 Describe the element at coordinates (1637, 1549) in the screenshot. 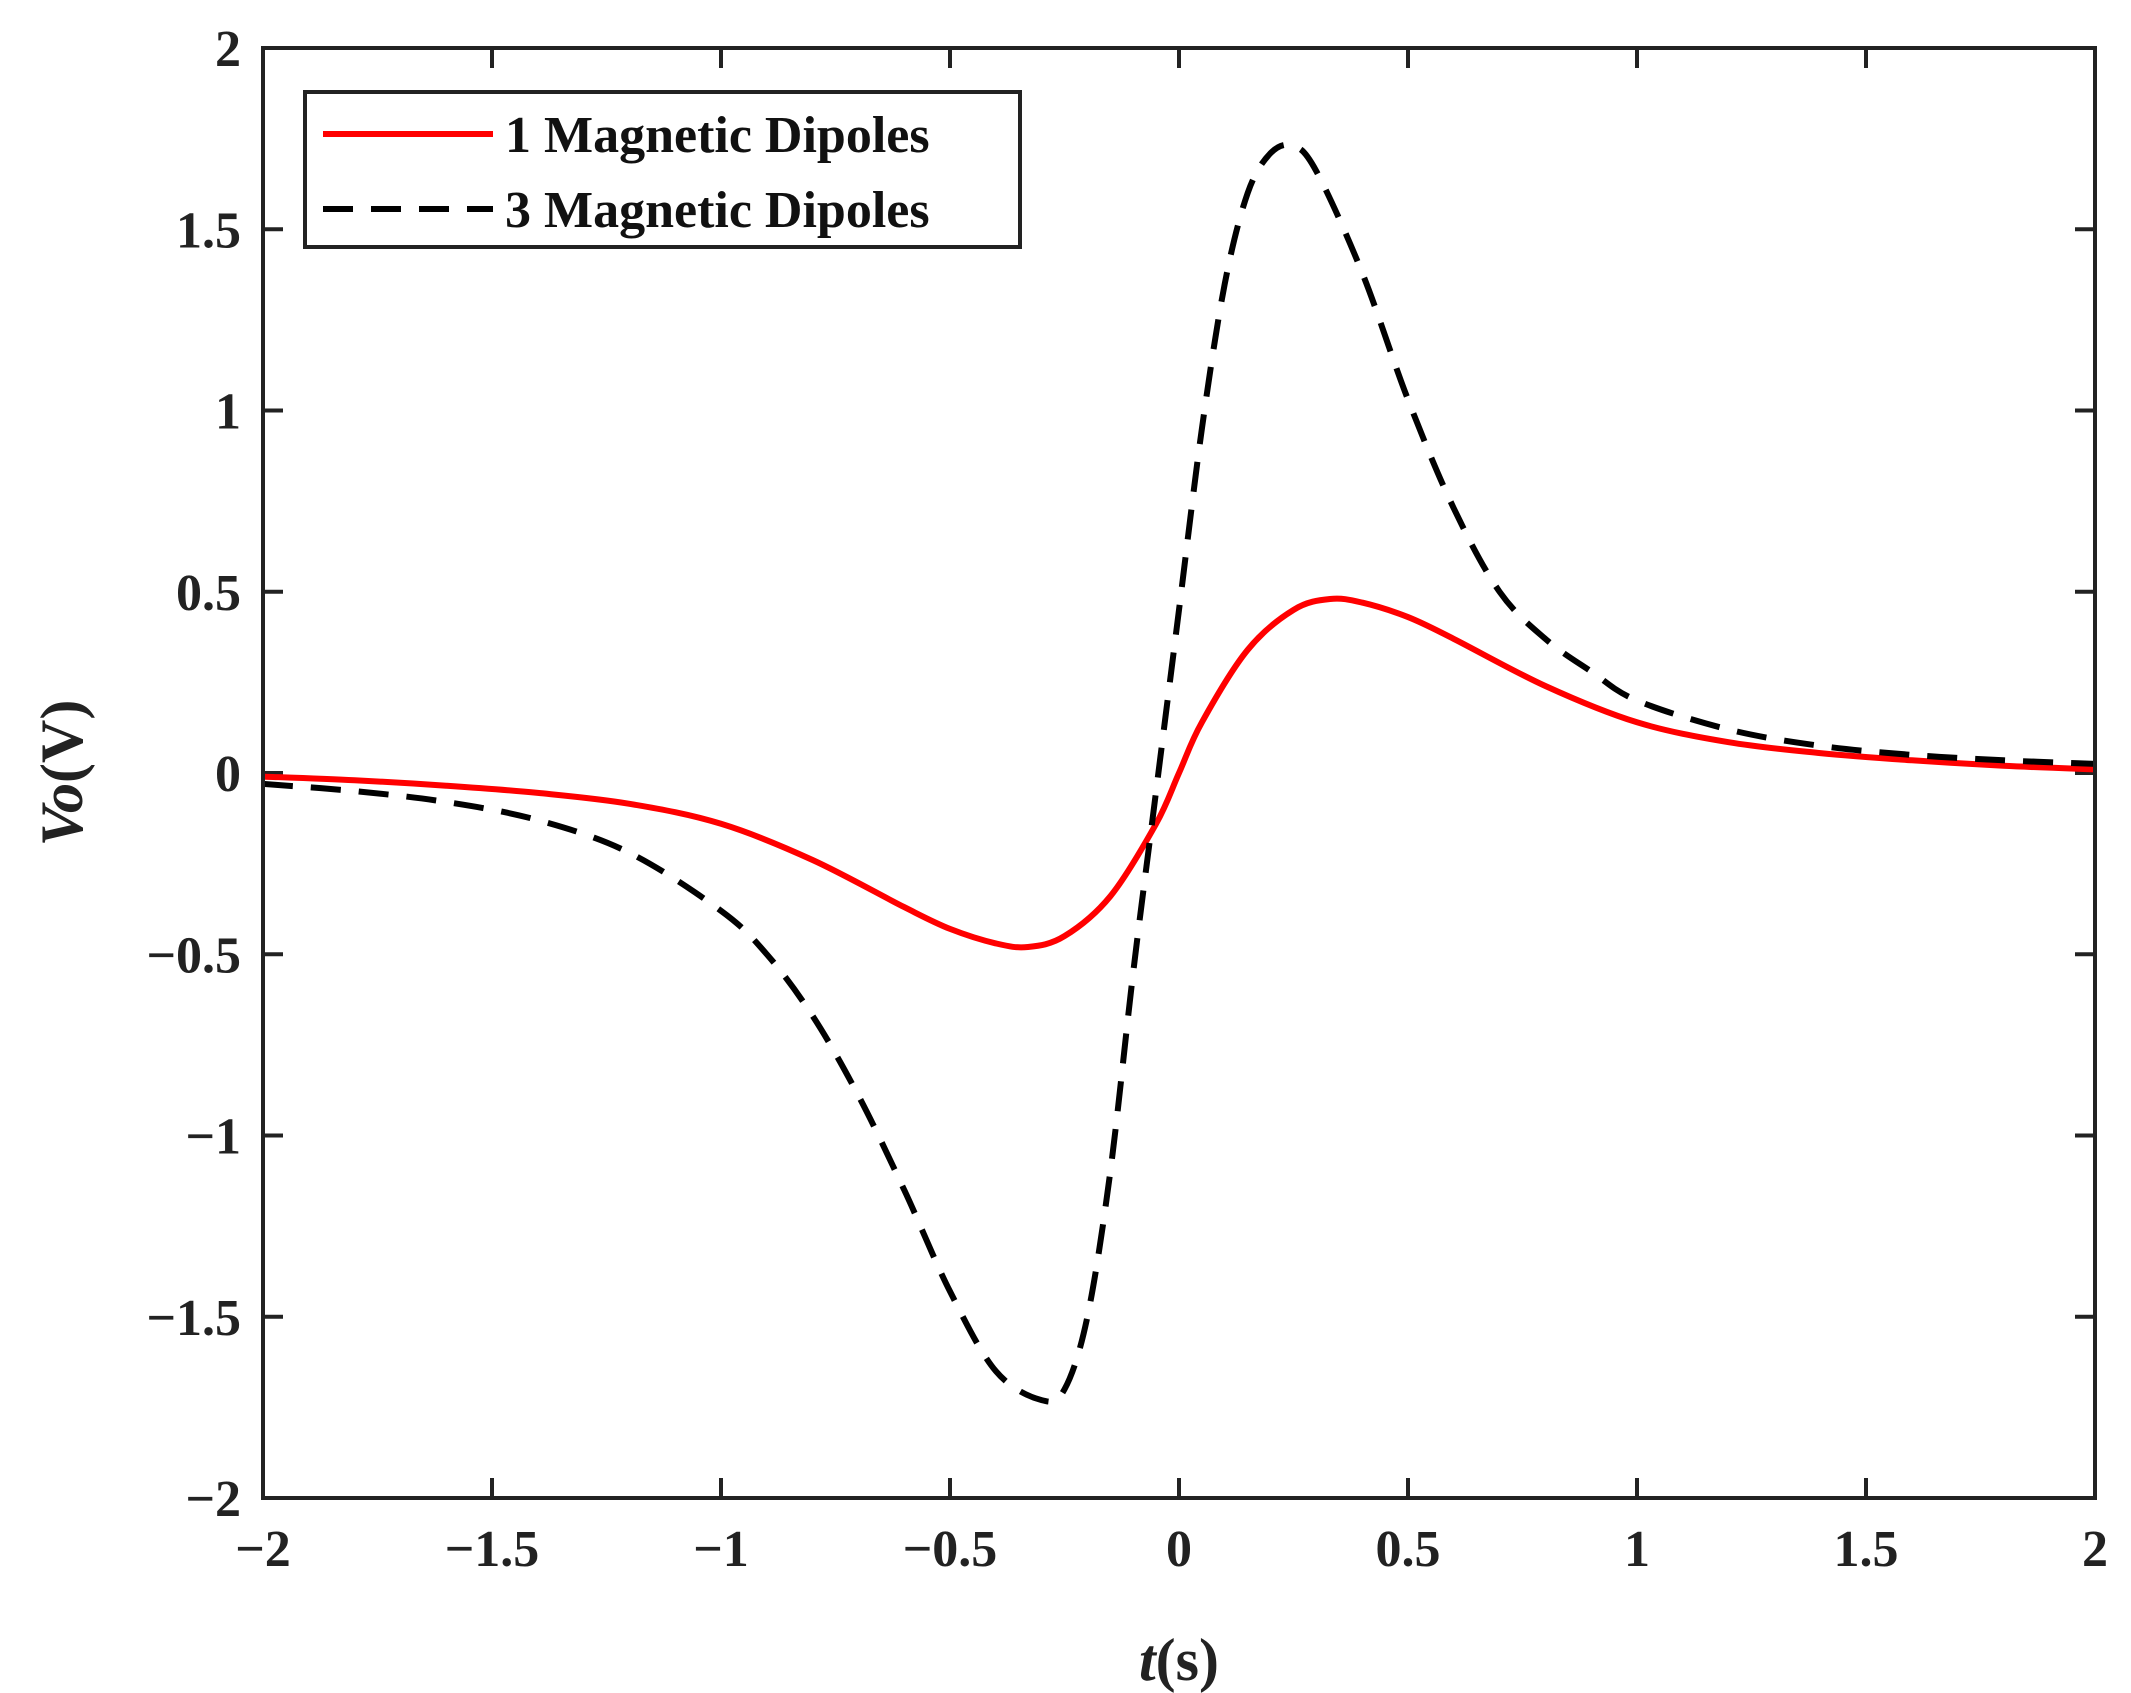

I see `x-tick-label: 1` at that location.